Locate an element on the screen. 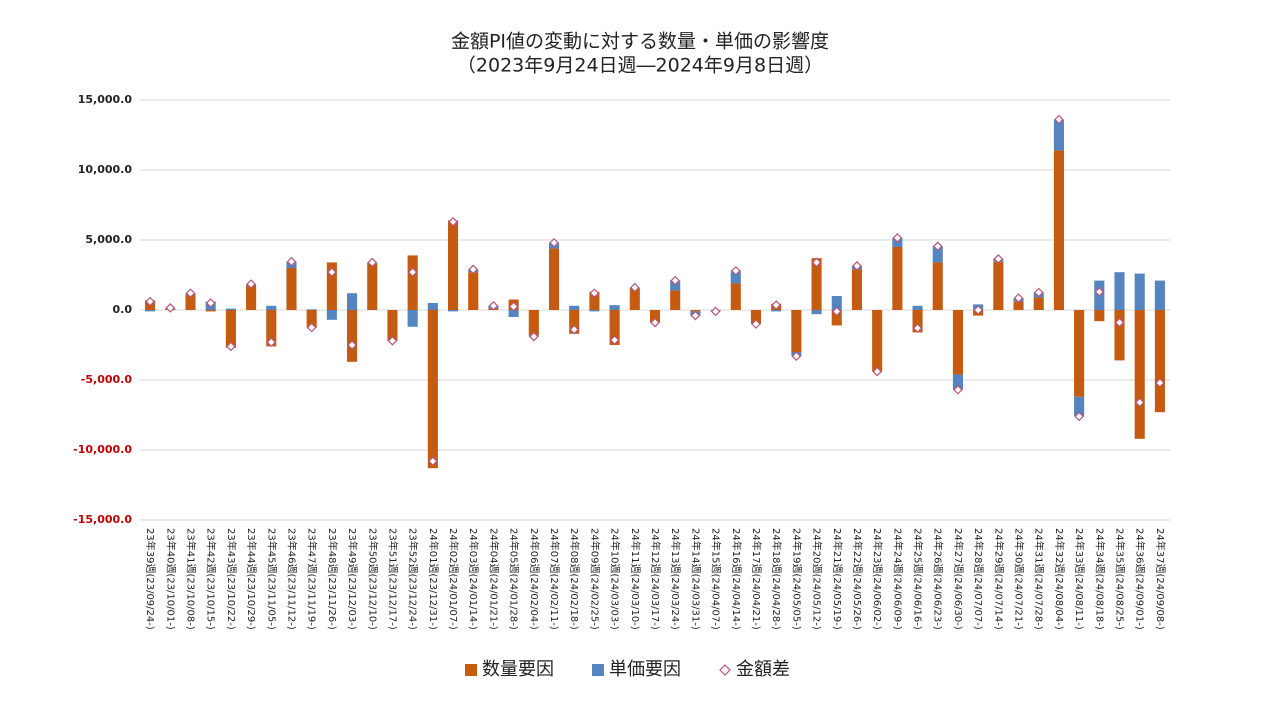 The width and height of the screenshot is (1280, 724). x-tick-label: 24年25週(24/06/16-) is located at coordinates (918, 579).